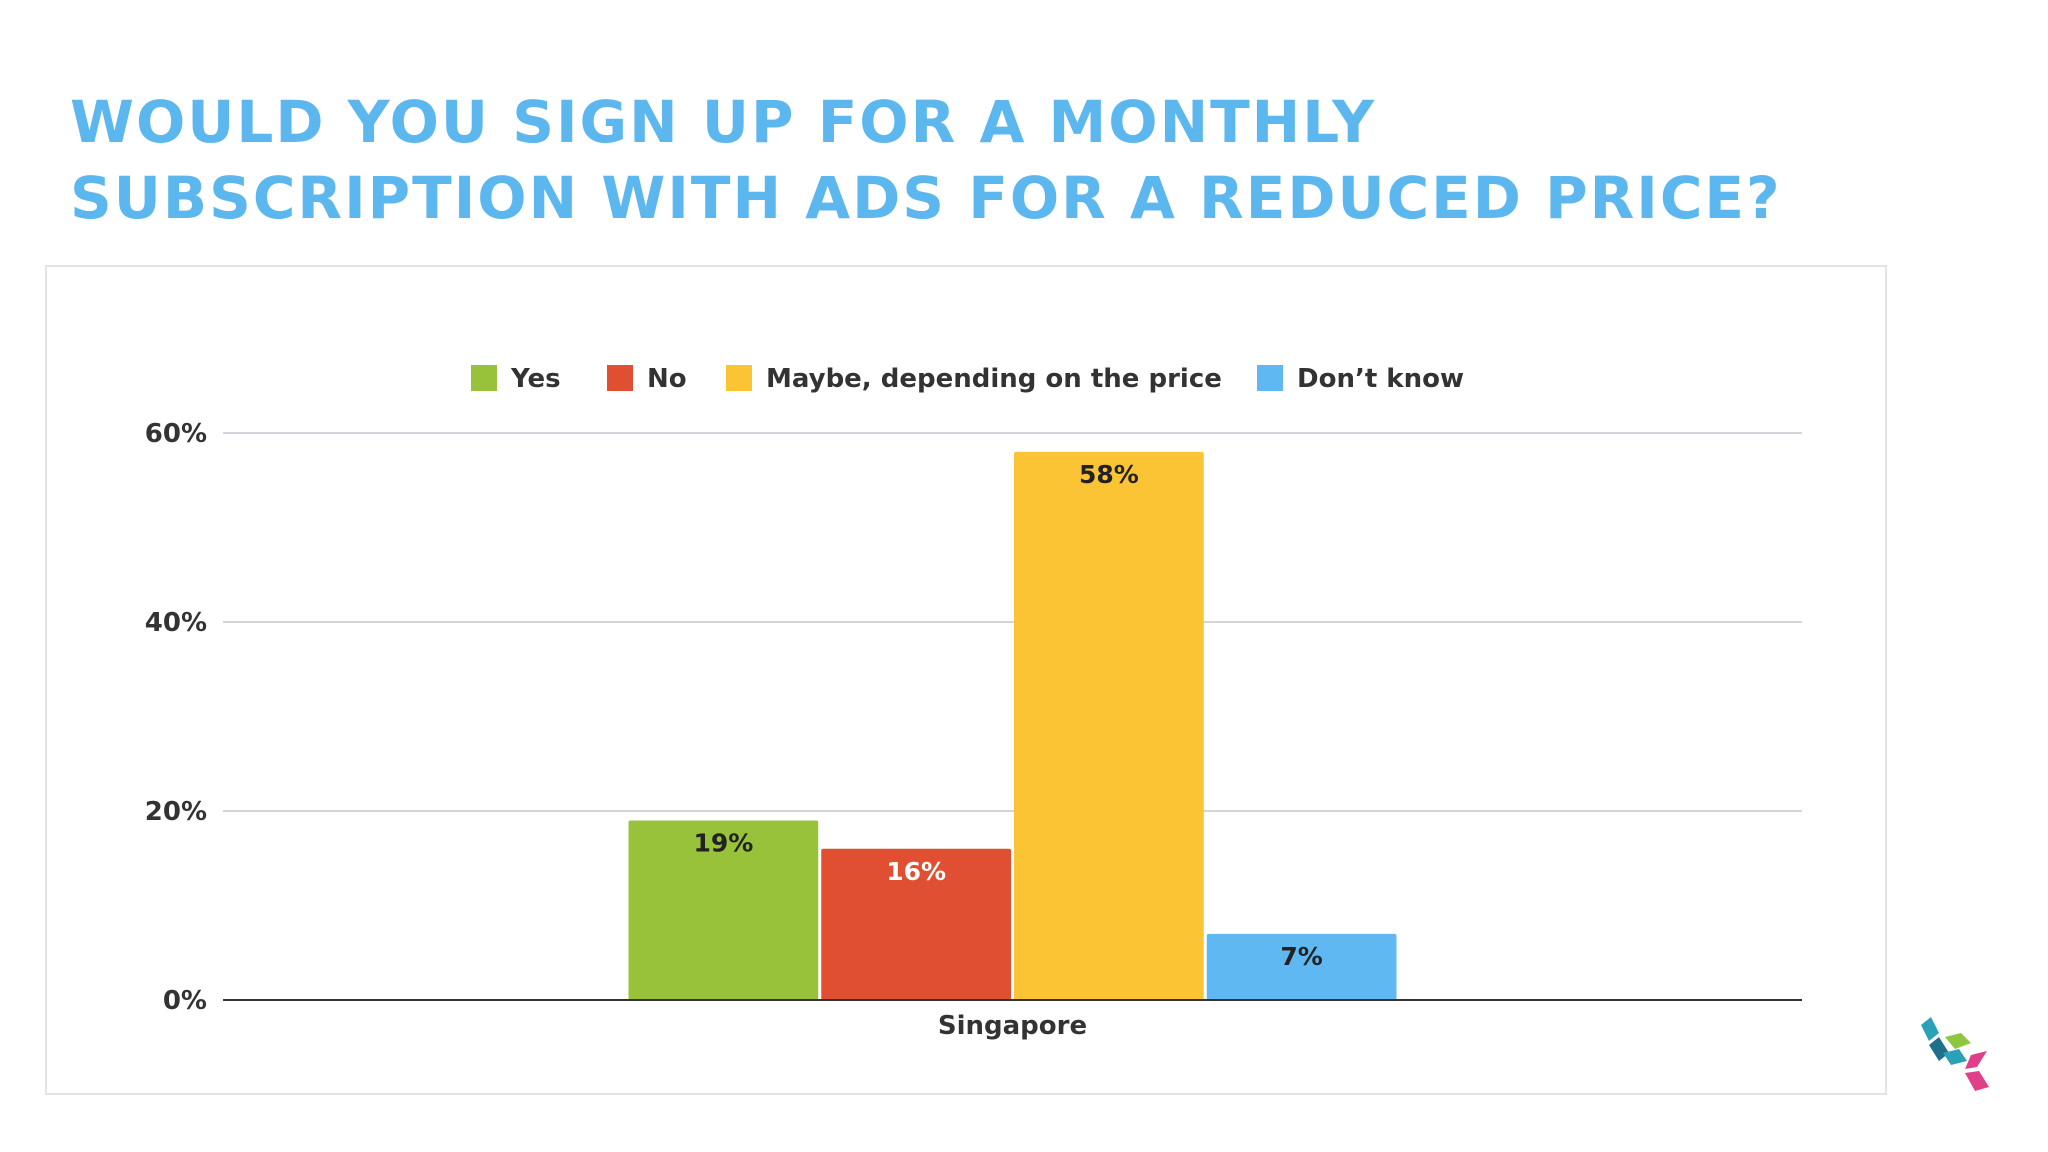 The image size is (2048, 1152). I want to click on chart-y-axis: 0% 20% 40% 60%, so click(176, 717).